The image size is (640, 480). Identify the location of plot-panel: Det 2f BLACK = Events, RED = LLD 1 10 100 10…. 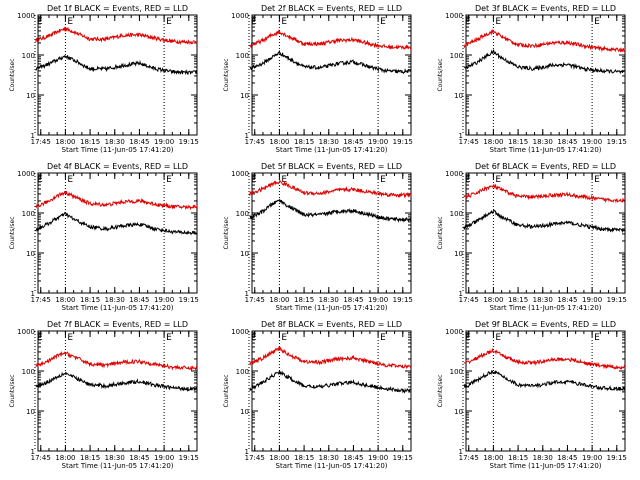
(318, 79).